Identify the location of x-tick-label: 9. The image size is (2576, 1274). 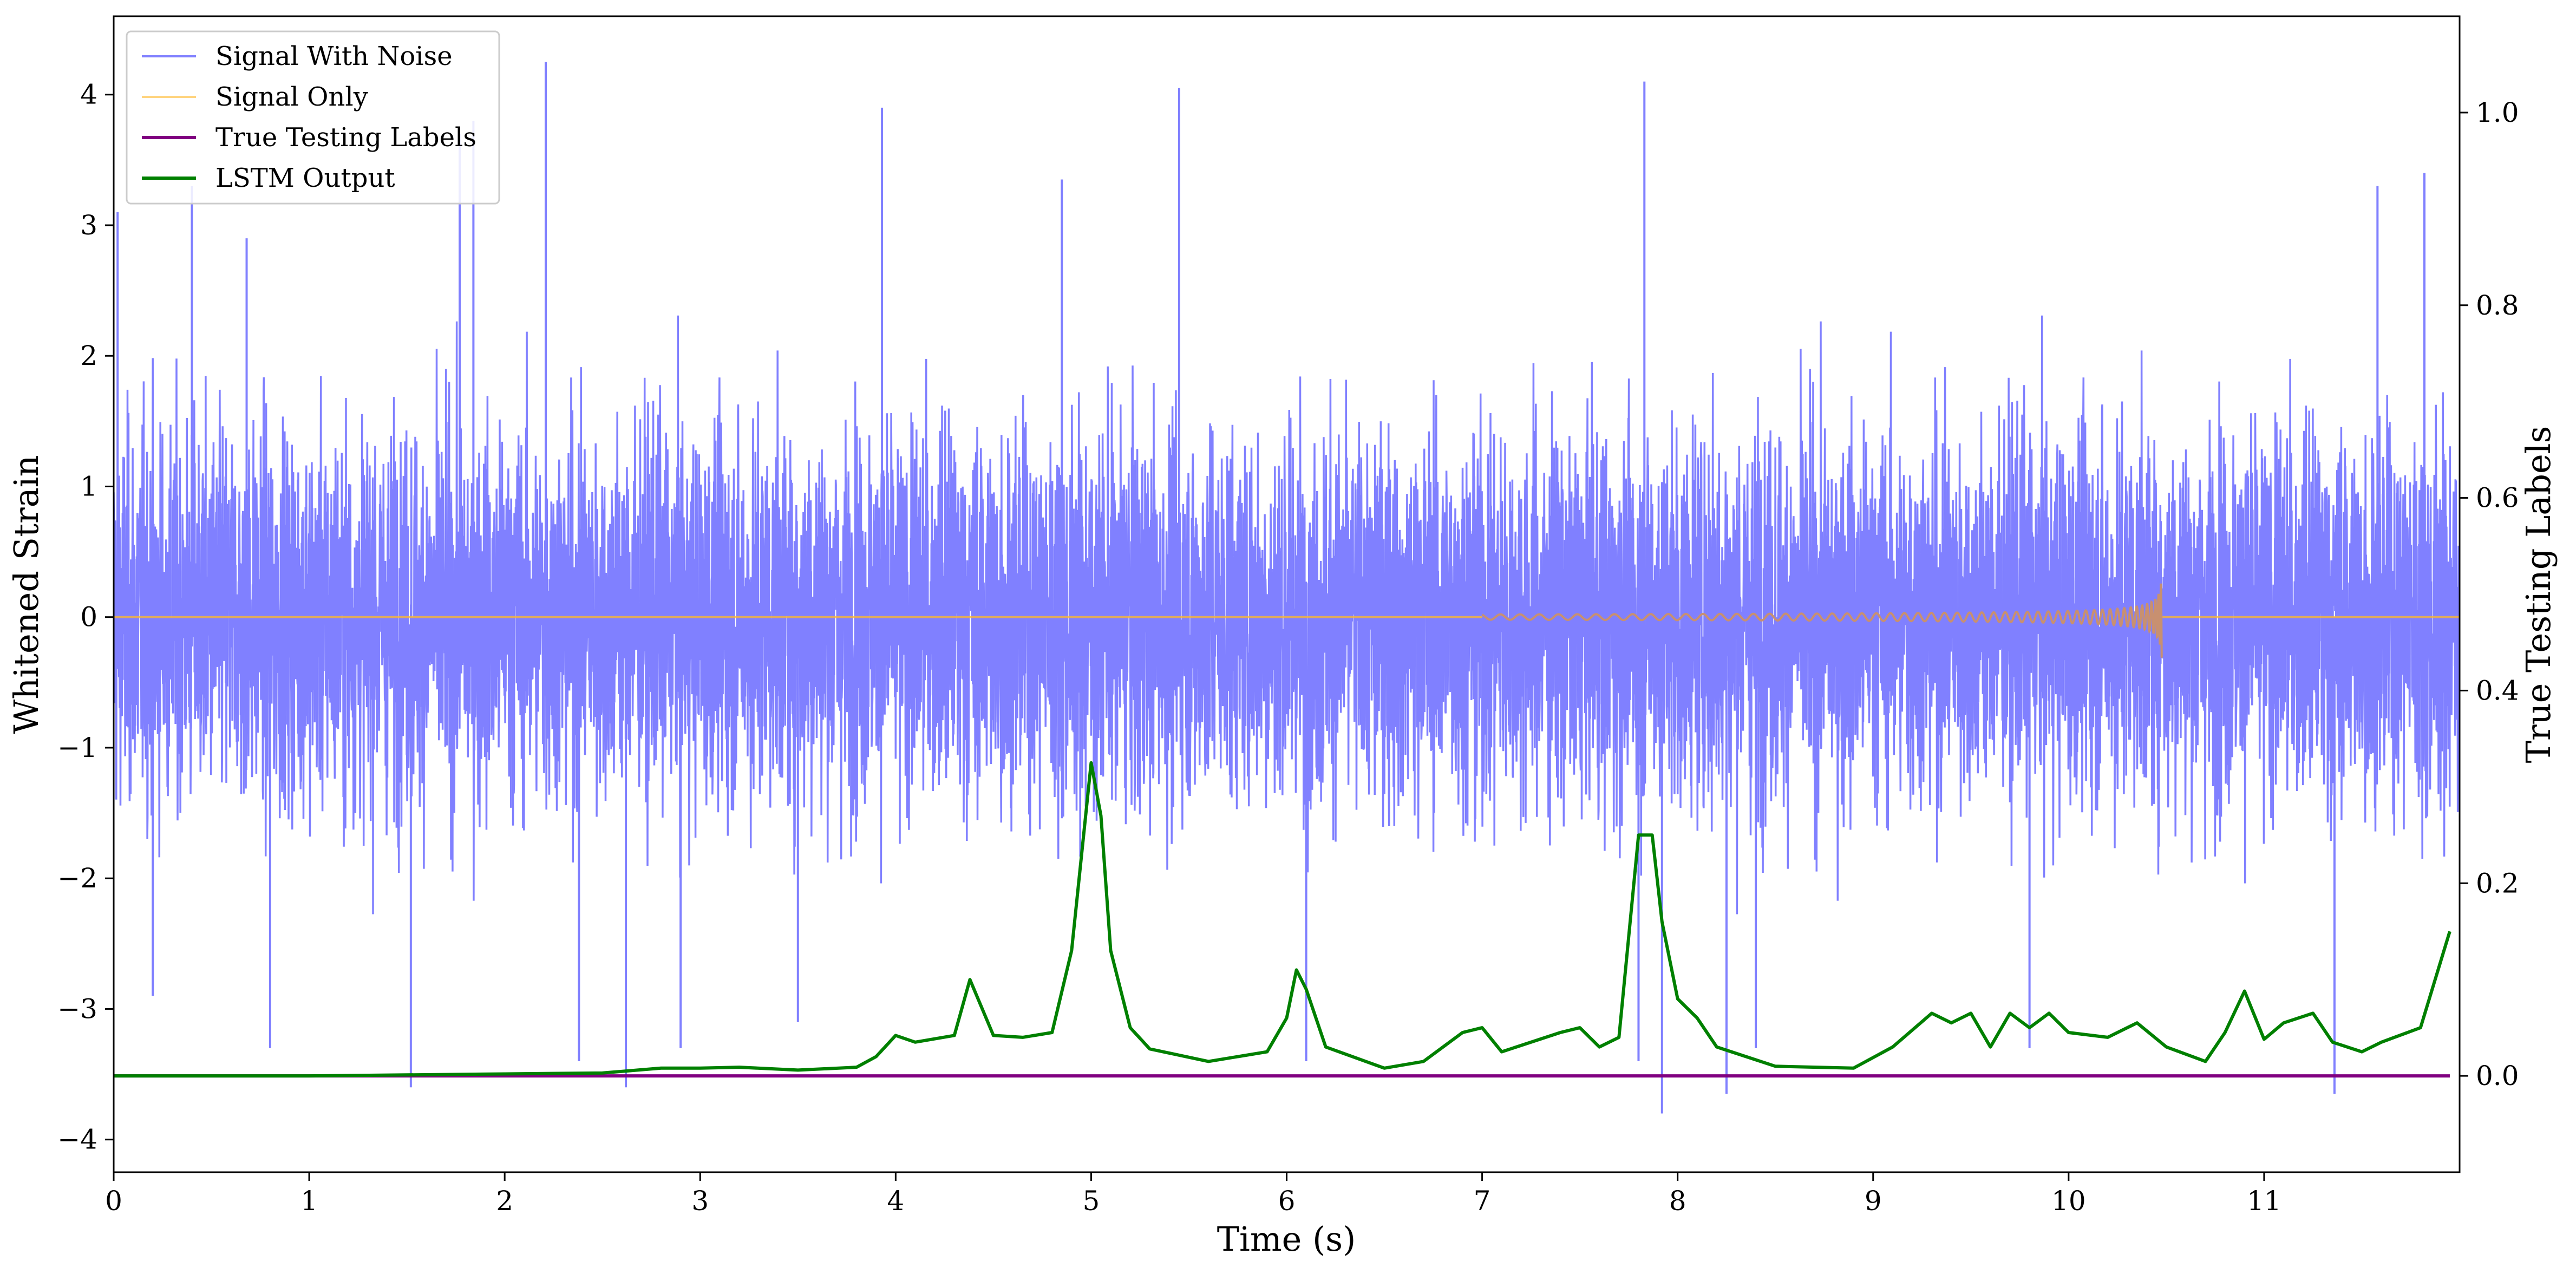
(1874, 1201).